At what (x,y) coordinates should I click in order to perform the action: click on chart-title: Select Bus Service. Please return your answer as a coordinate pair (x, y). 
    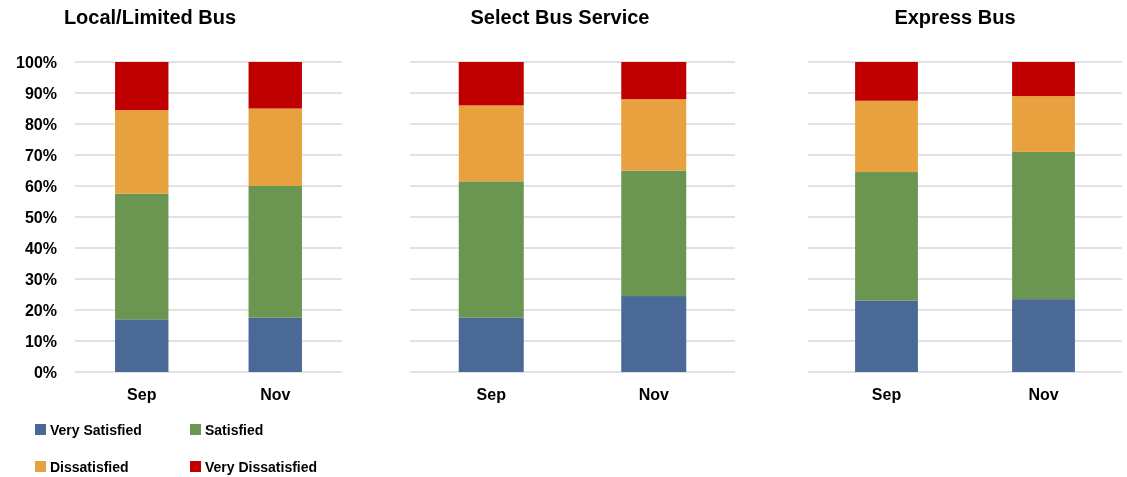
    Looking at the image, I should click on (560, 17).